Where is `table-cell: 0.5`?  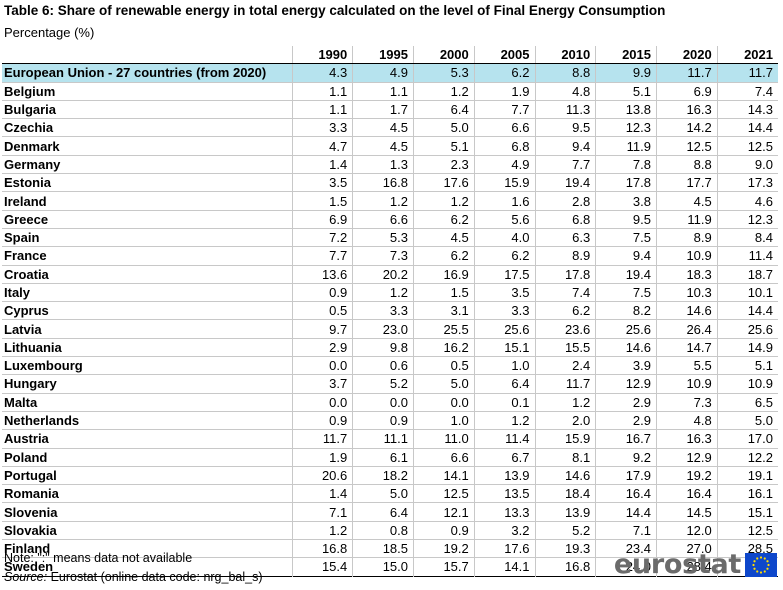
table-cell: 0.5 is located at coordinates (322, 310).